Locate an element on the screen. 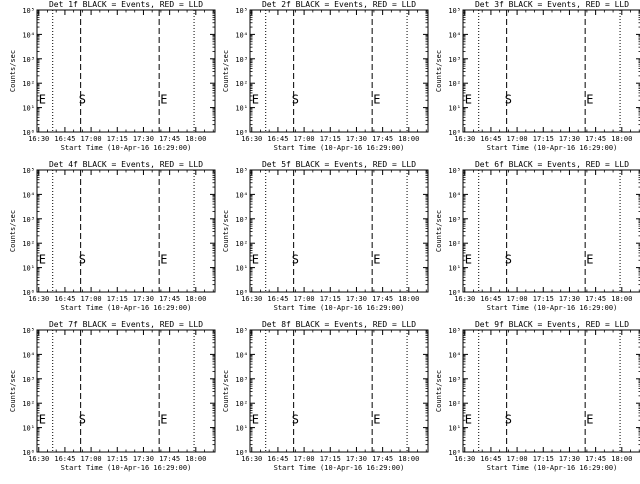 This screenshot has width=640, height=484. panel-2-y-tick-label: 10⁵ is located at coordinates (241, 11).